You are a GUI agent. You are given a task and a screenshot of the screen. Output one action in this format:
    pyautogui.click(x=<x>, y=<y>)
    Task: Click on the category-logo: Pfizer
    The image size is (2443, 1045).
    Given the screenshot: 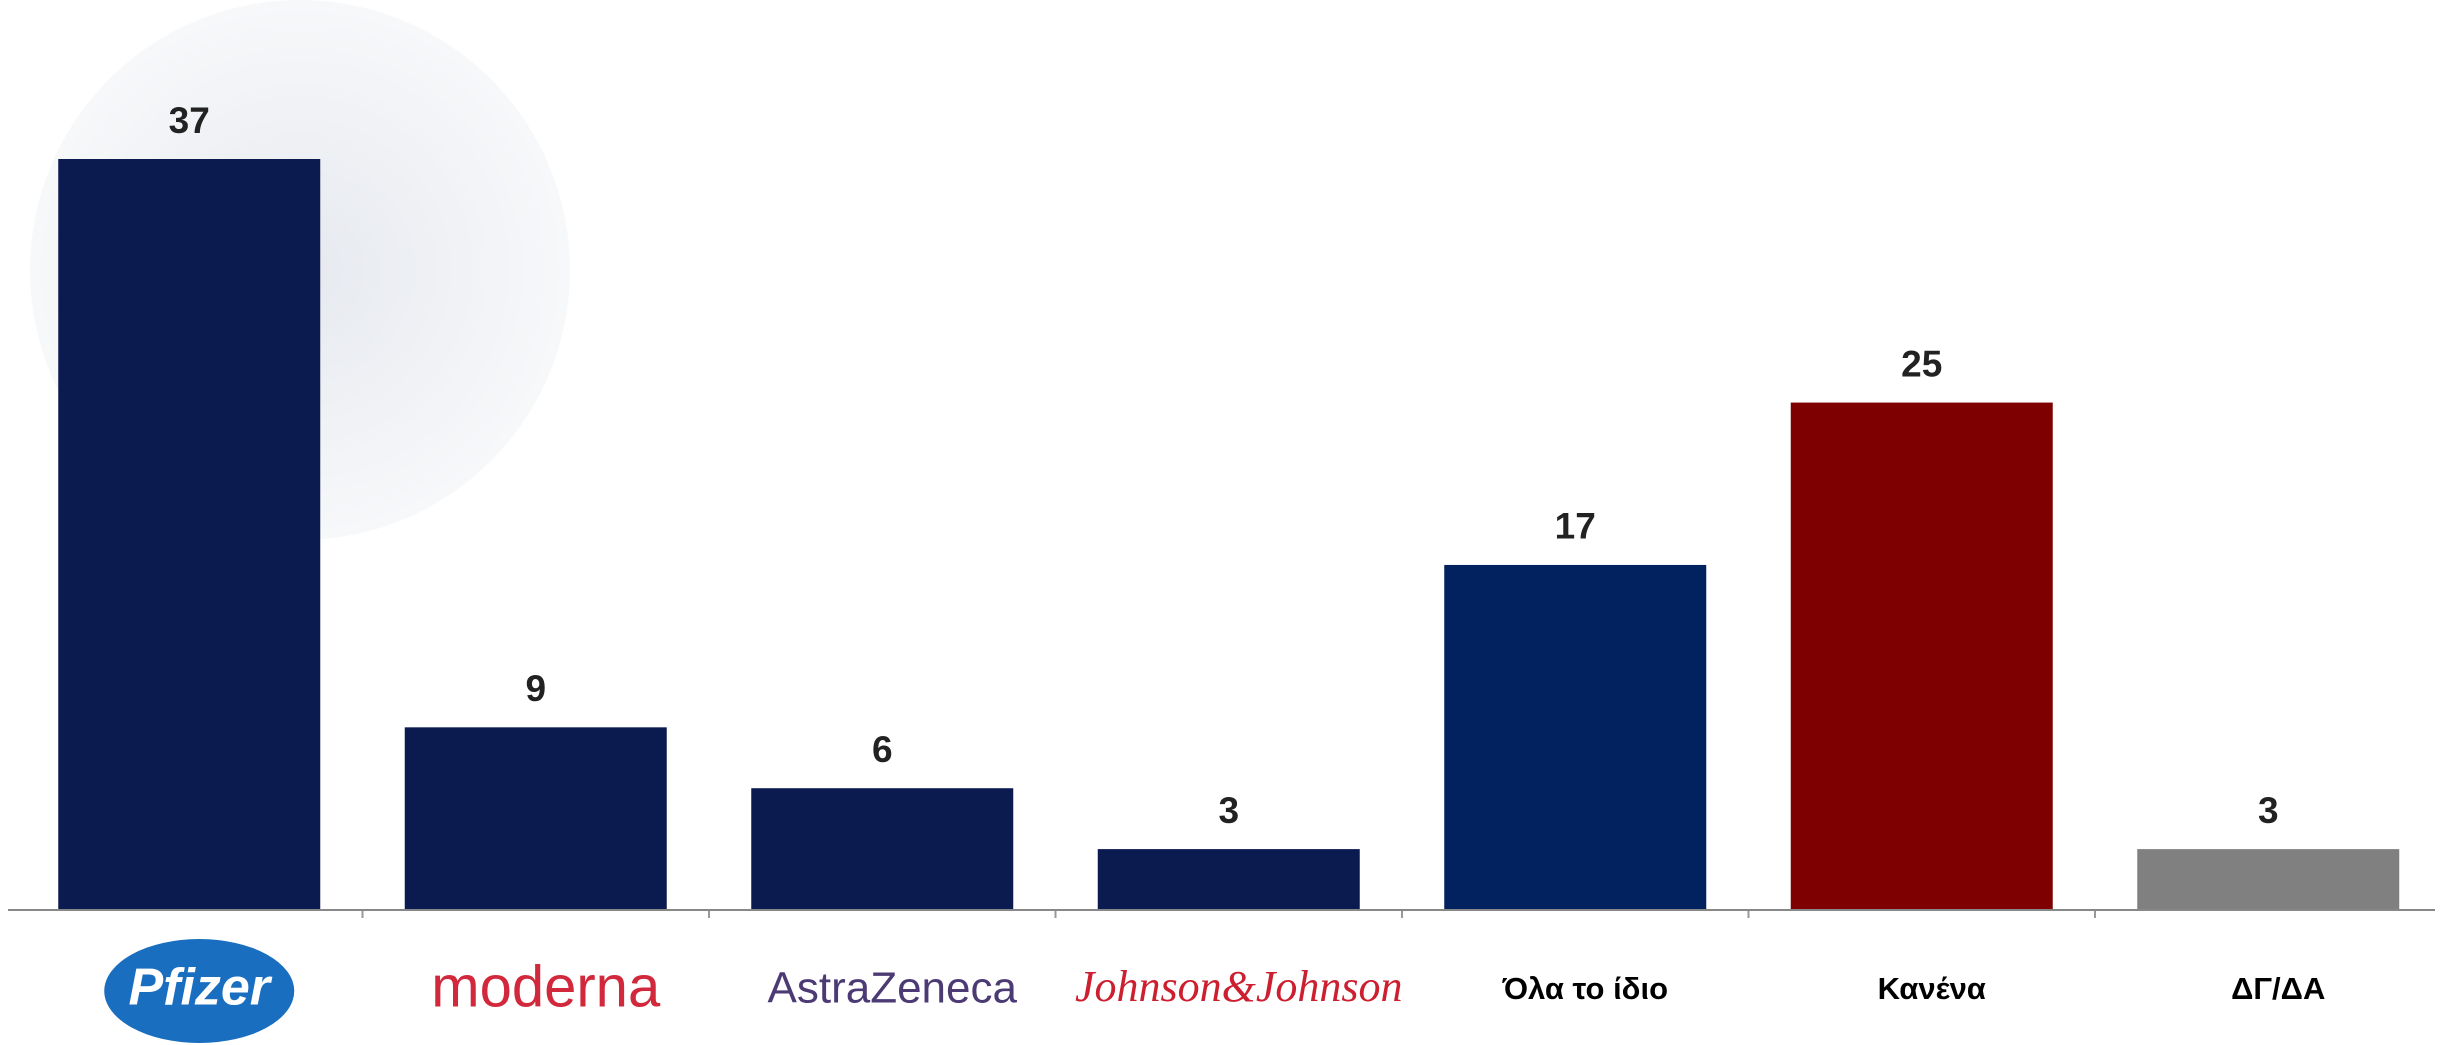 What is the action you would take?
    pyautogui.click(x=200, y=988)
    